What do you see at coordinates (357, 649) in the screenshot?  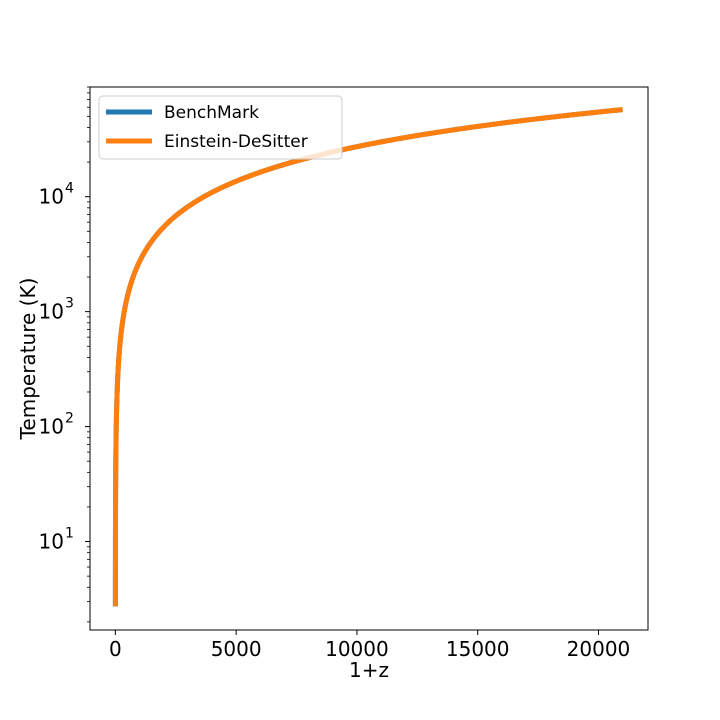 I see `x-tick-label: 10000` at bounding box center [357, 649].